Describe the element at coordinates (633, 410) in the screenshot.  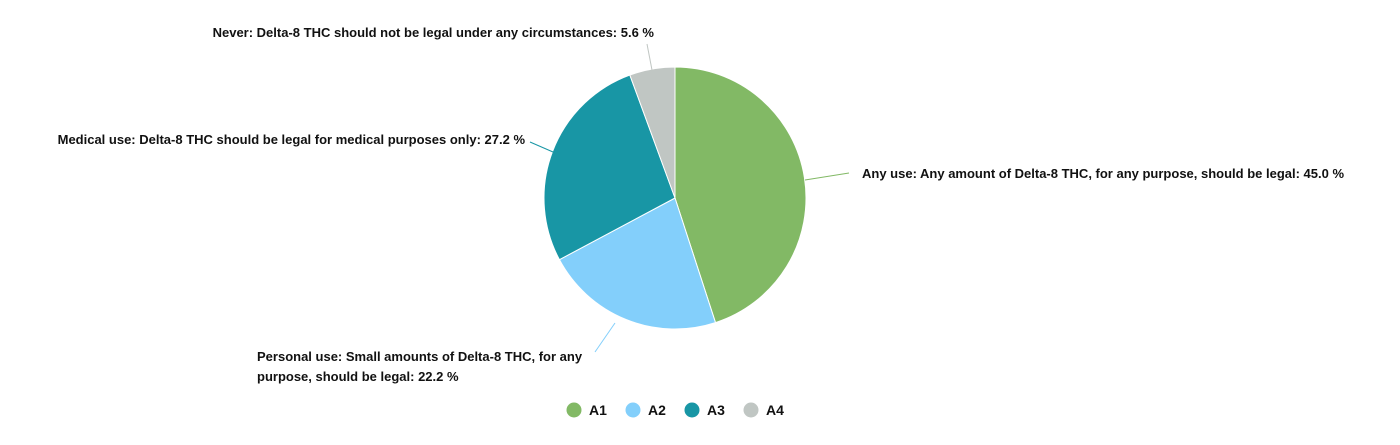
I see `legend-marker-a2` at that location.